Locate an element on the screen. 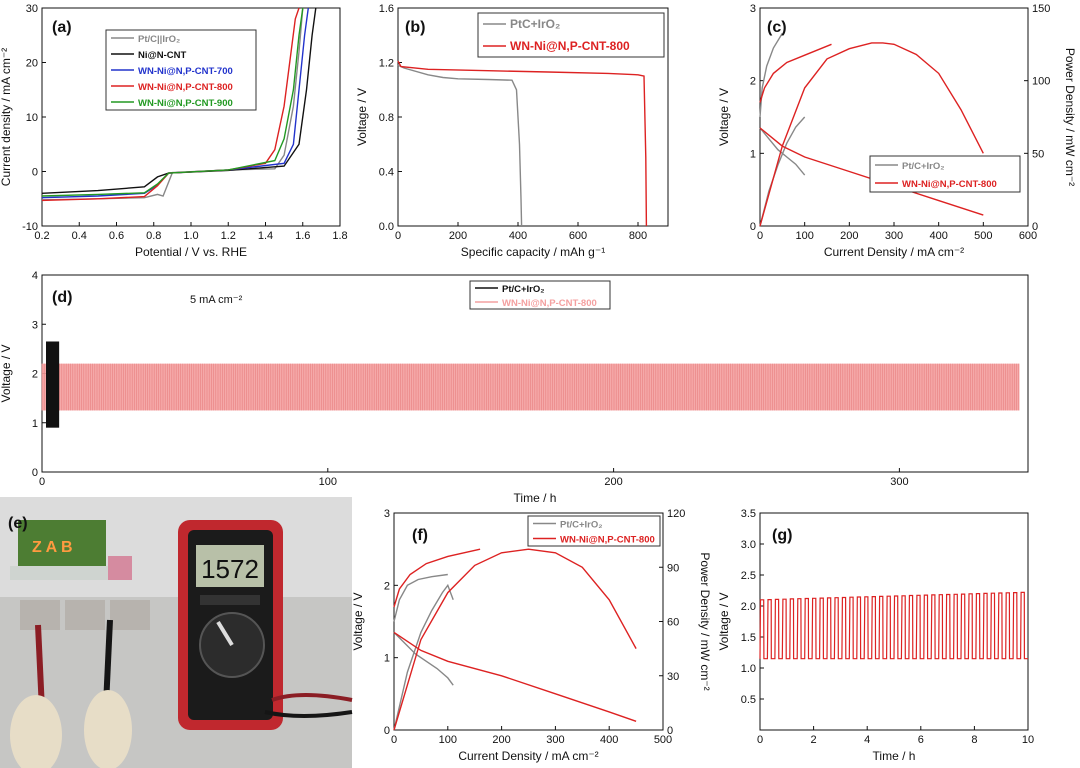 The image size is (1080, 768). legend-label: Pt/C||IrO₂ is located at coordinates (159, 39).